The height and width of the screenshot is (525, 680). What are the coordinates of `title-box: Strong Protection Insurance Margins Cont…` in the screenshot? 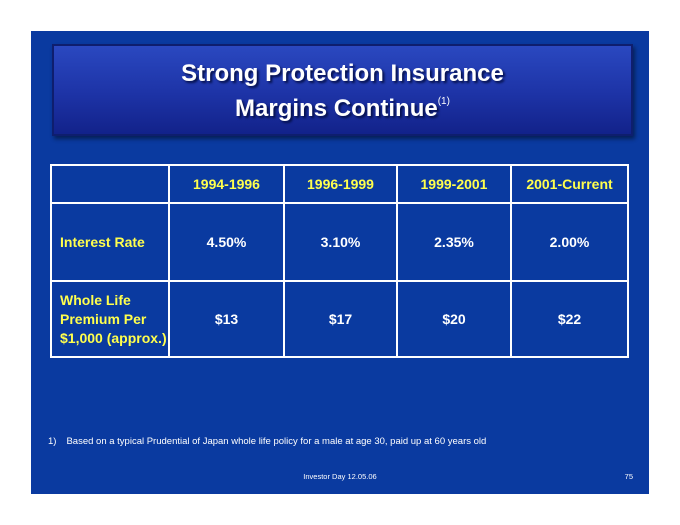 It's located at (342, 90).